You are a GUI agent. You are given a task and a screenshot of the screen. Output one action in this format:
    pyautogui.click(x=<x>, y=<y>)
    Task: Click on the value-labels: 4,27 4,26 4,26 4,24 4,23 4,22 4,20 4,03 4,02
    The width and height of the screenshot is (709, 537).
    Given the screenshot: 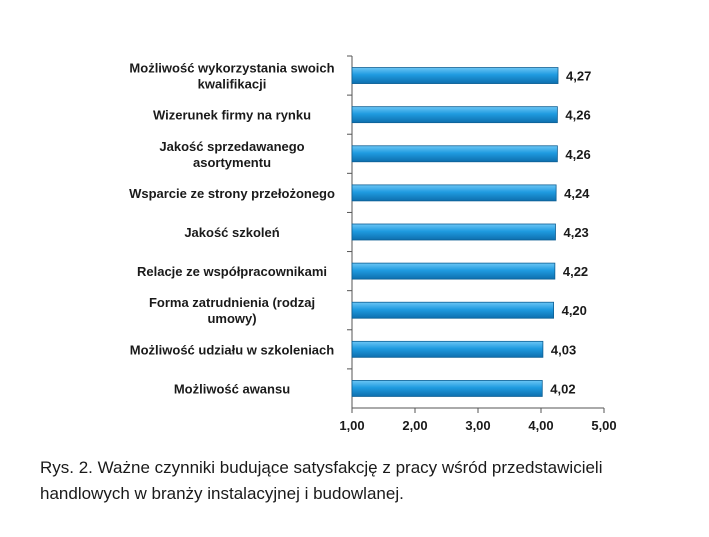 What is the action you would take?
    pyautogui.click(x=570, y=233)
    